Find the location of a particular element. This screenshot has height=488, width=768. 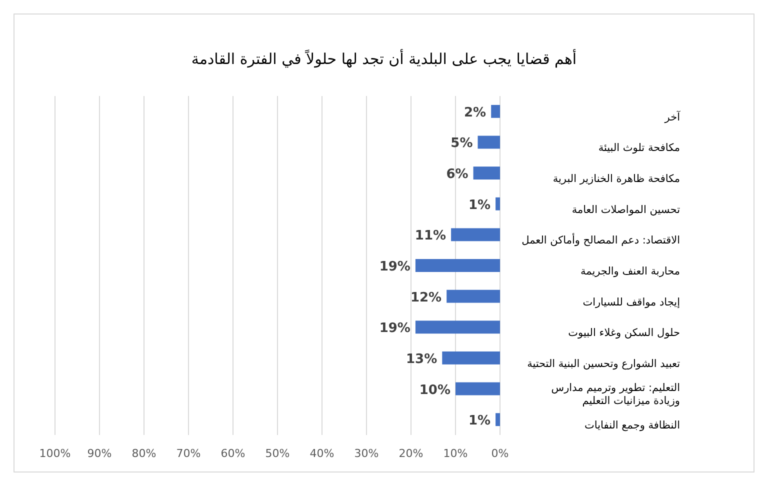

y-tick-label: التعليم: تطوير وترميم مدارس وزيادة ميزانيات التعليم is located at coordinates (615, 394).